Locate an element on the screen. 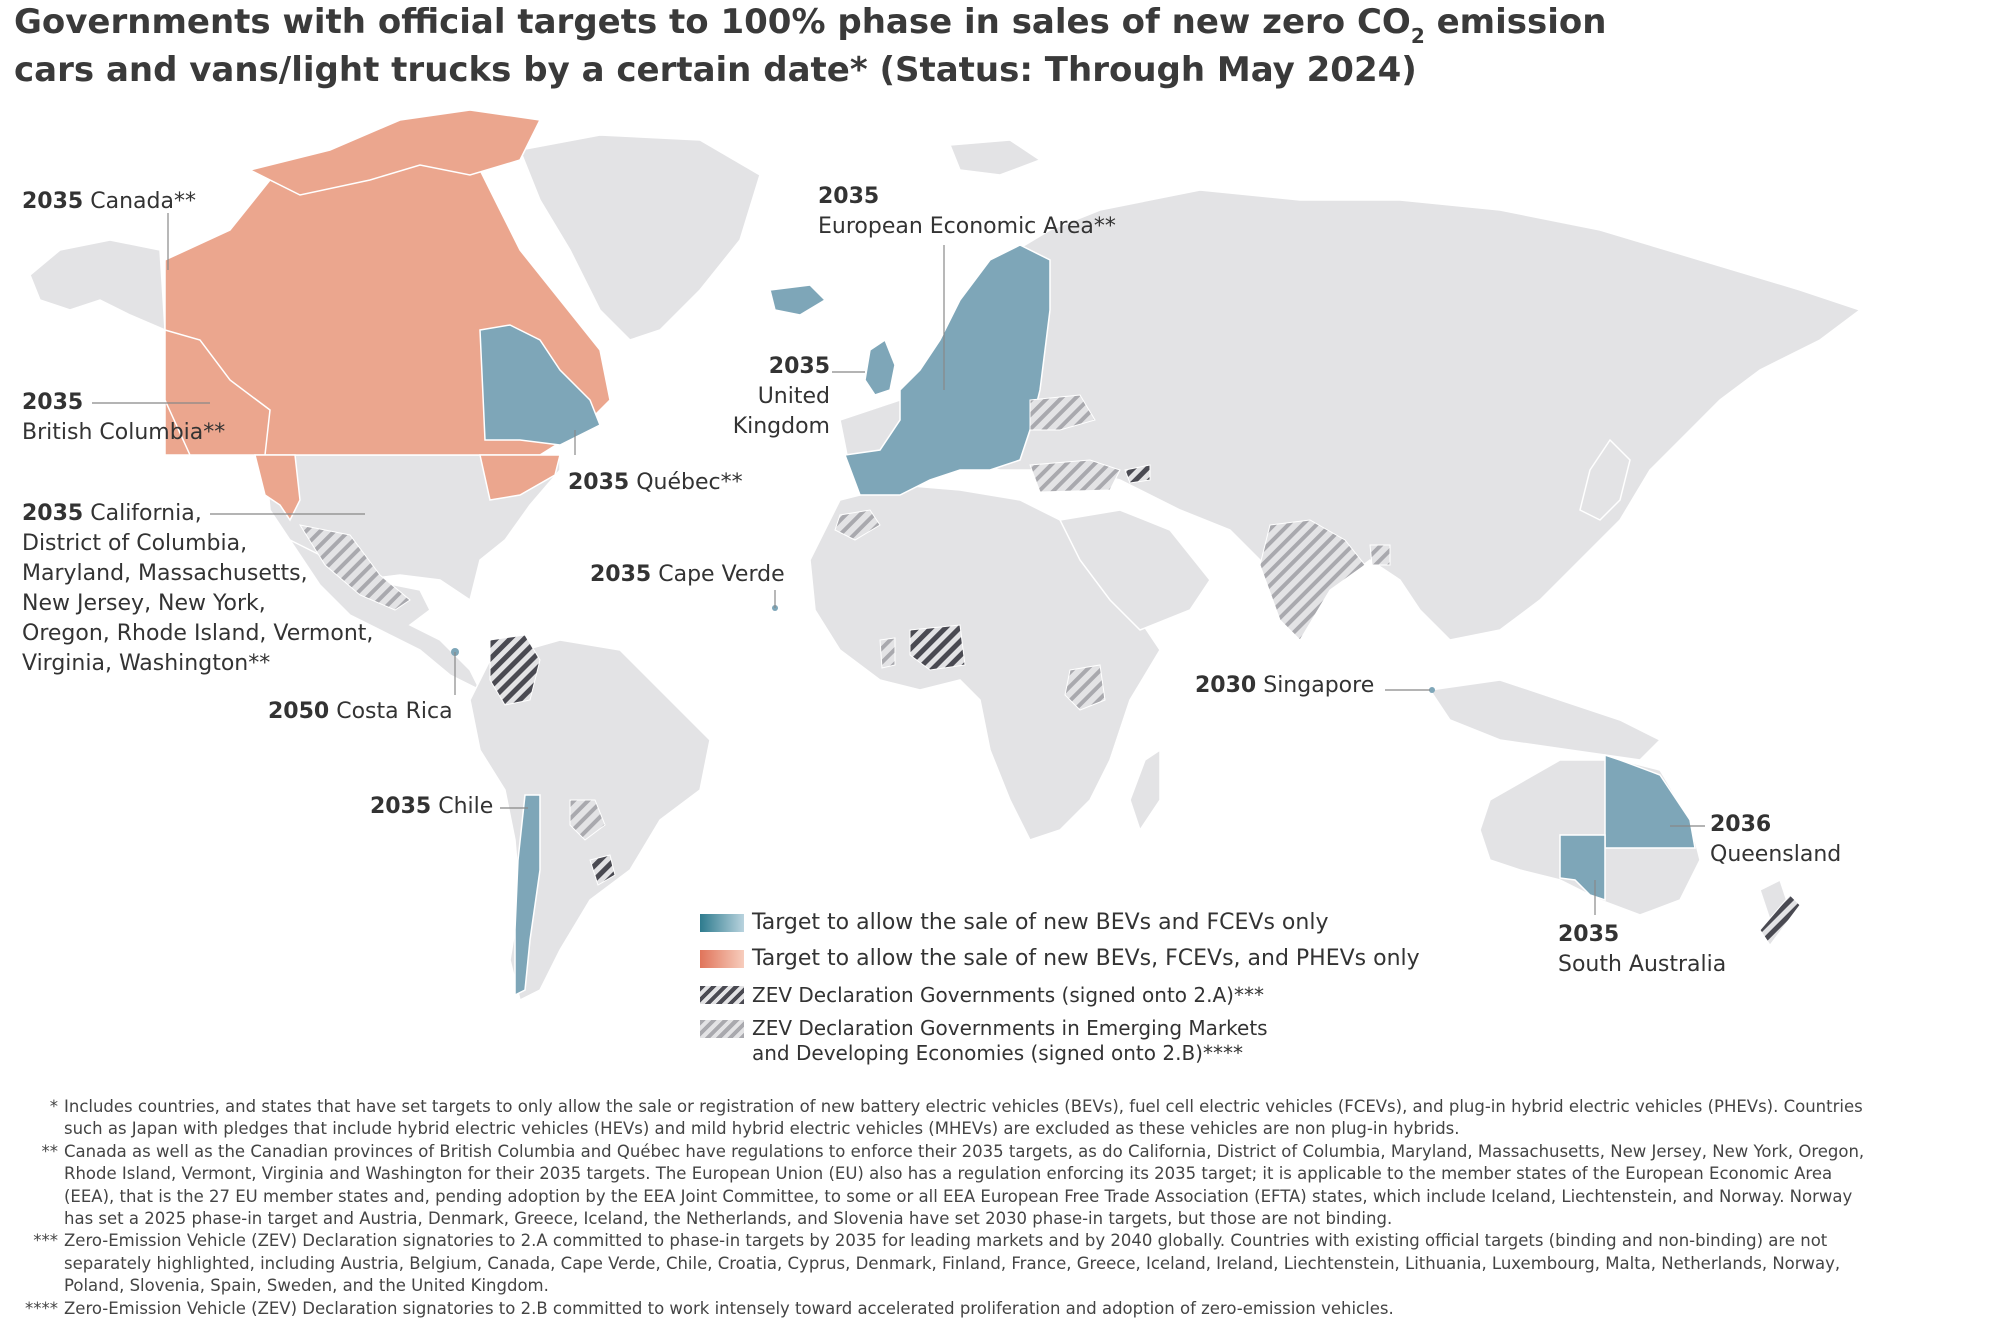 This screenshot has width=2000, height=1330. label-california-line5: Oregon, Rhode Island, Vermont, is located at coordinates (198, 633).